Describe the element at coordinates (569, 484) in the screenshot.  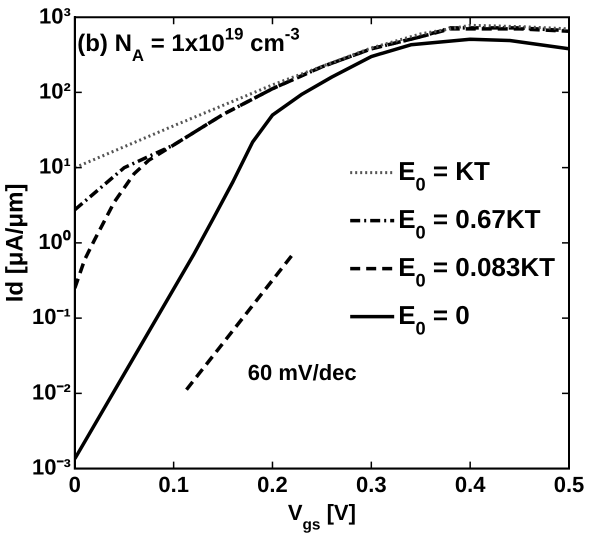
I see `x-tick-label: 0.5` at that location.